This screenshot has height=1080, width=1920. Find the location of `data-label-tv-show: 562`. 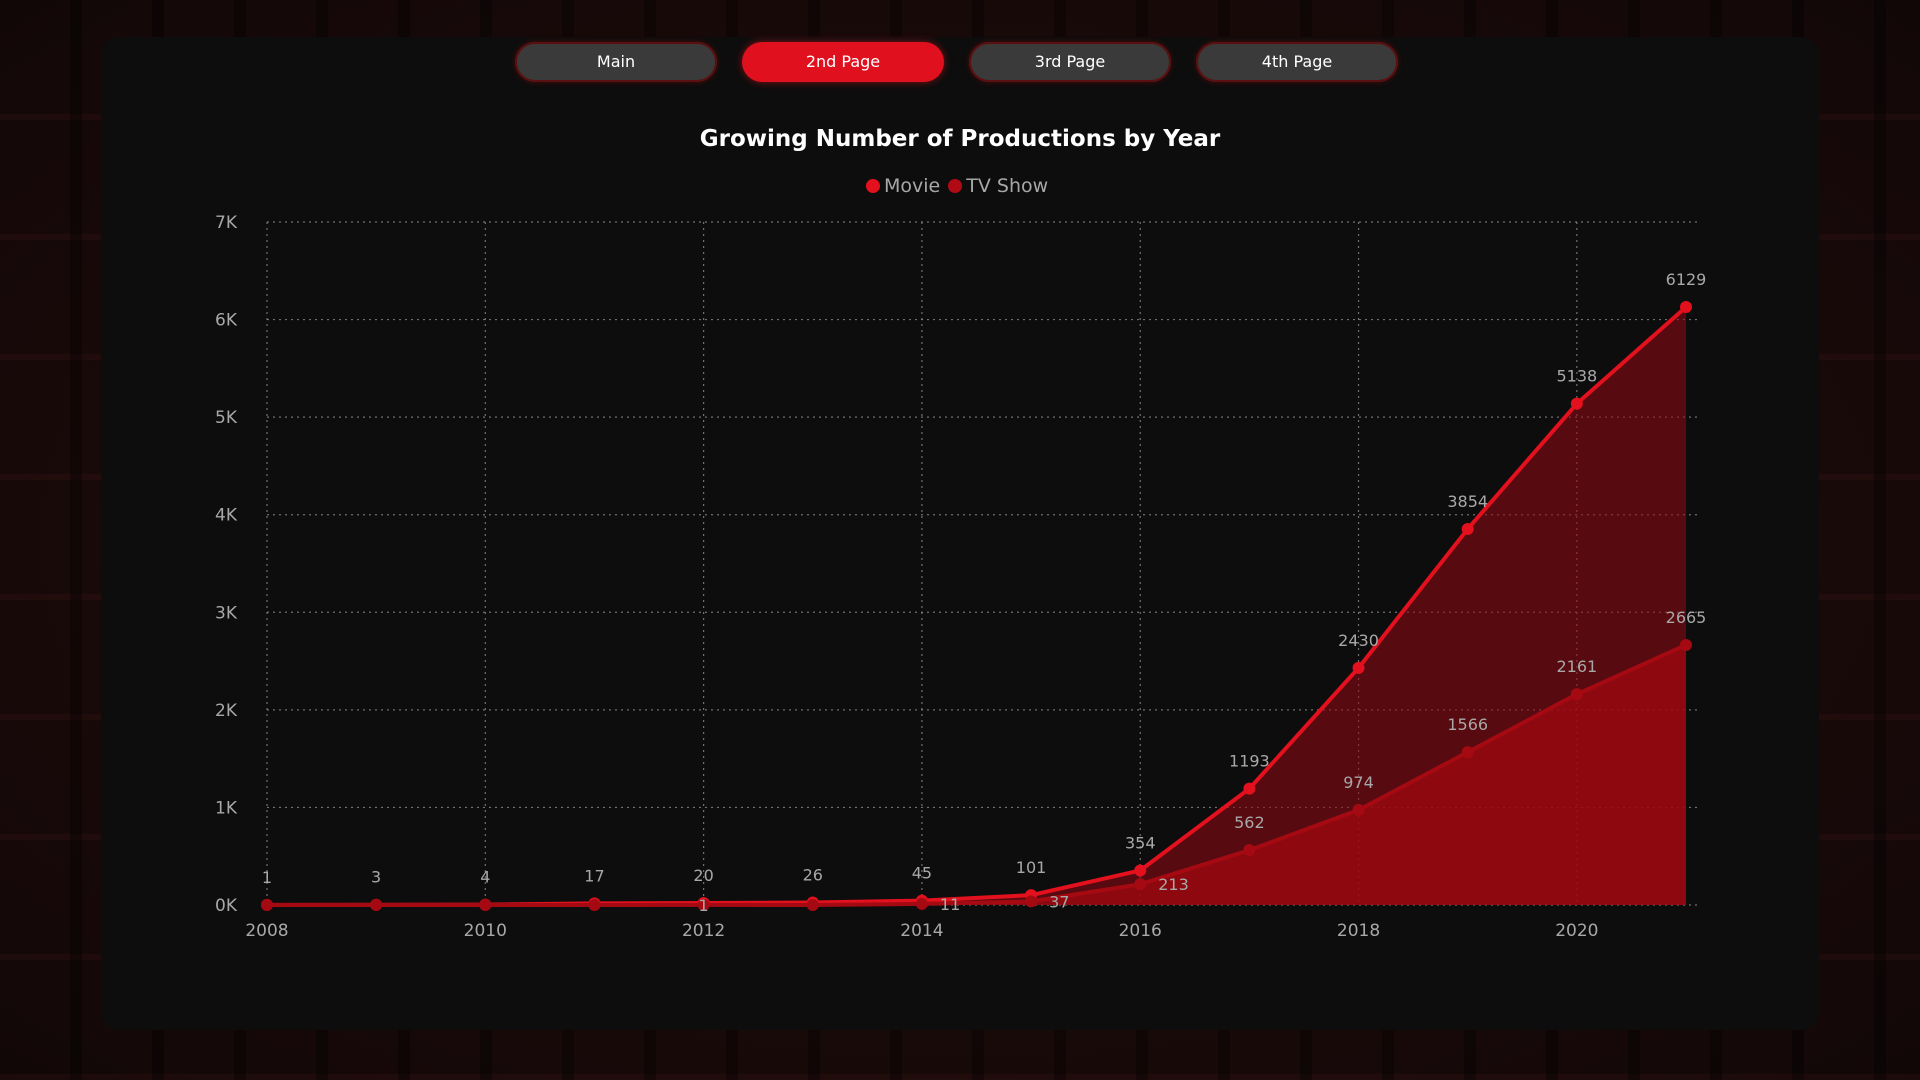

data-label-tv-show: 562 is located at coordinates (1249, 822).